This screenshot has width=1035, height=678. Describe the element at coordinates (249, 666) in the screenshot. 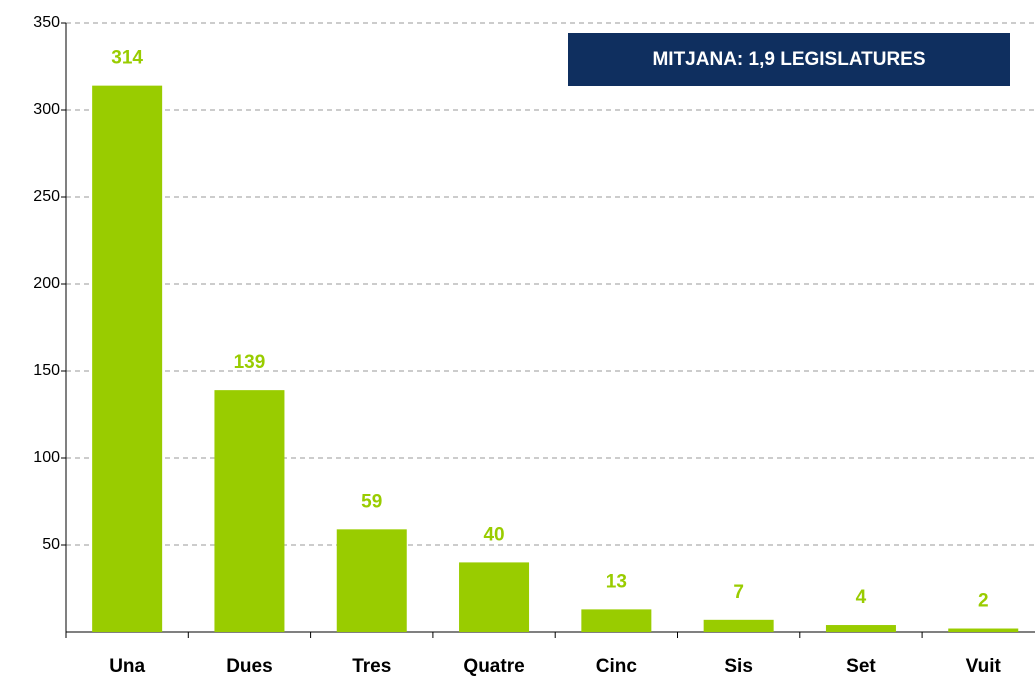

I see `x-tick-label: Dues` at that location.